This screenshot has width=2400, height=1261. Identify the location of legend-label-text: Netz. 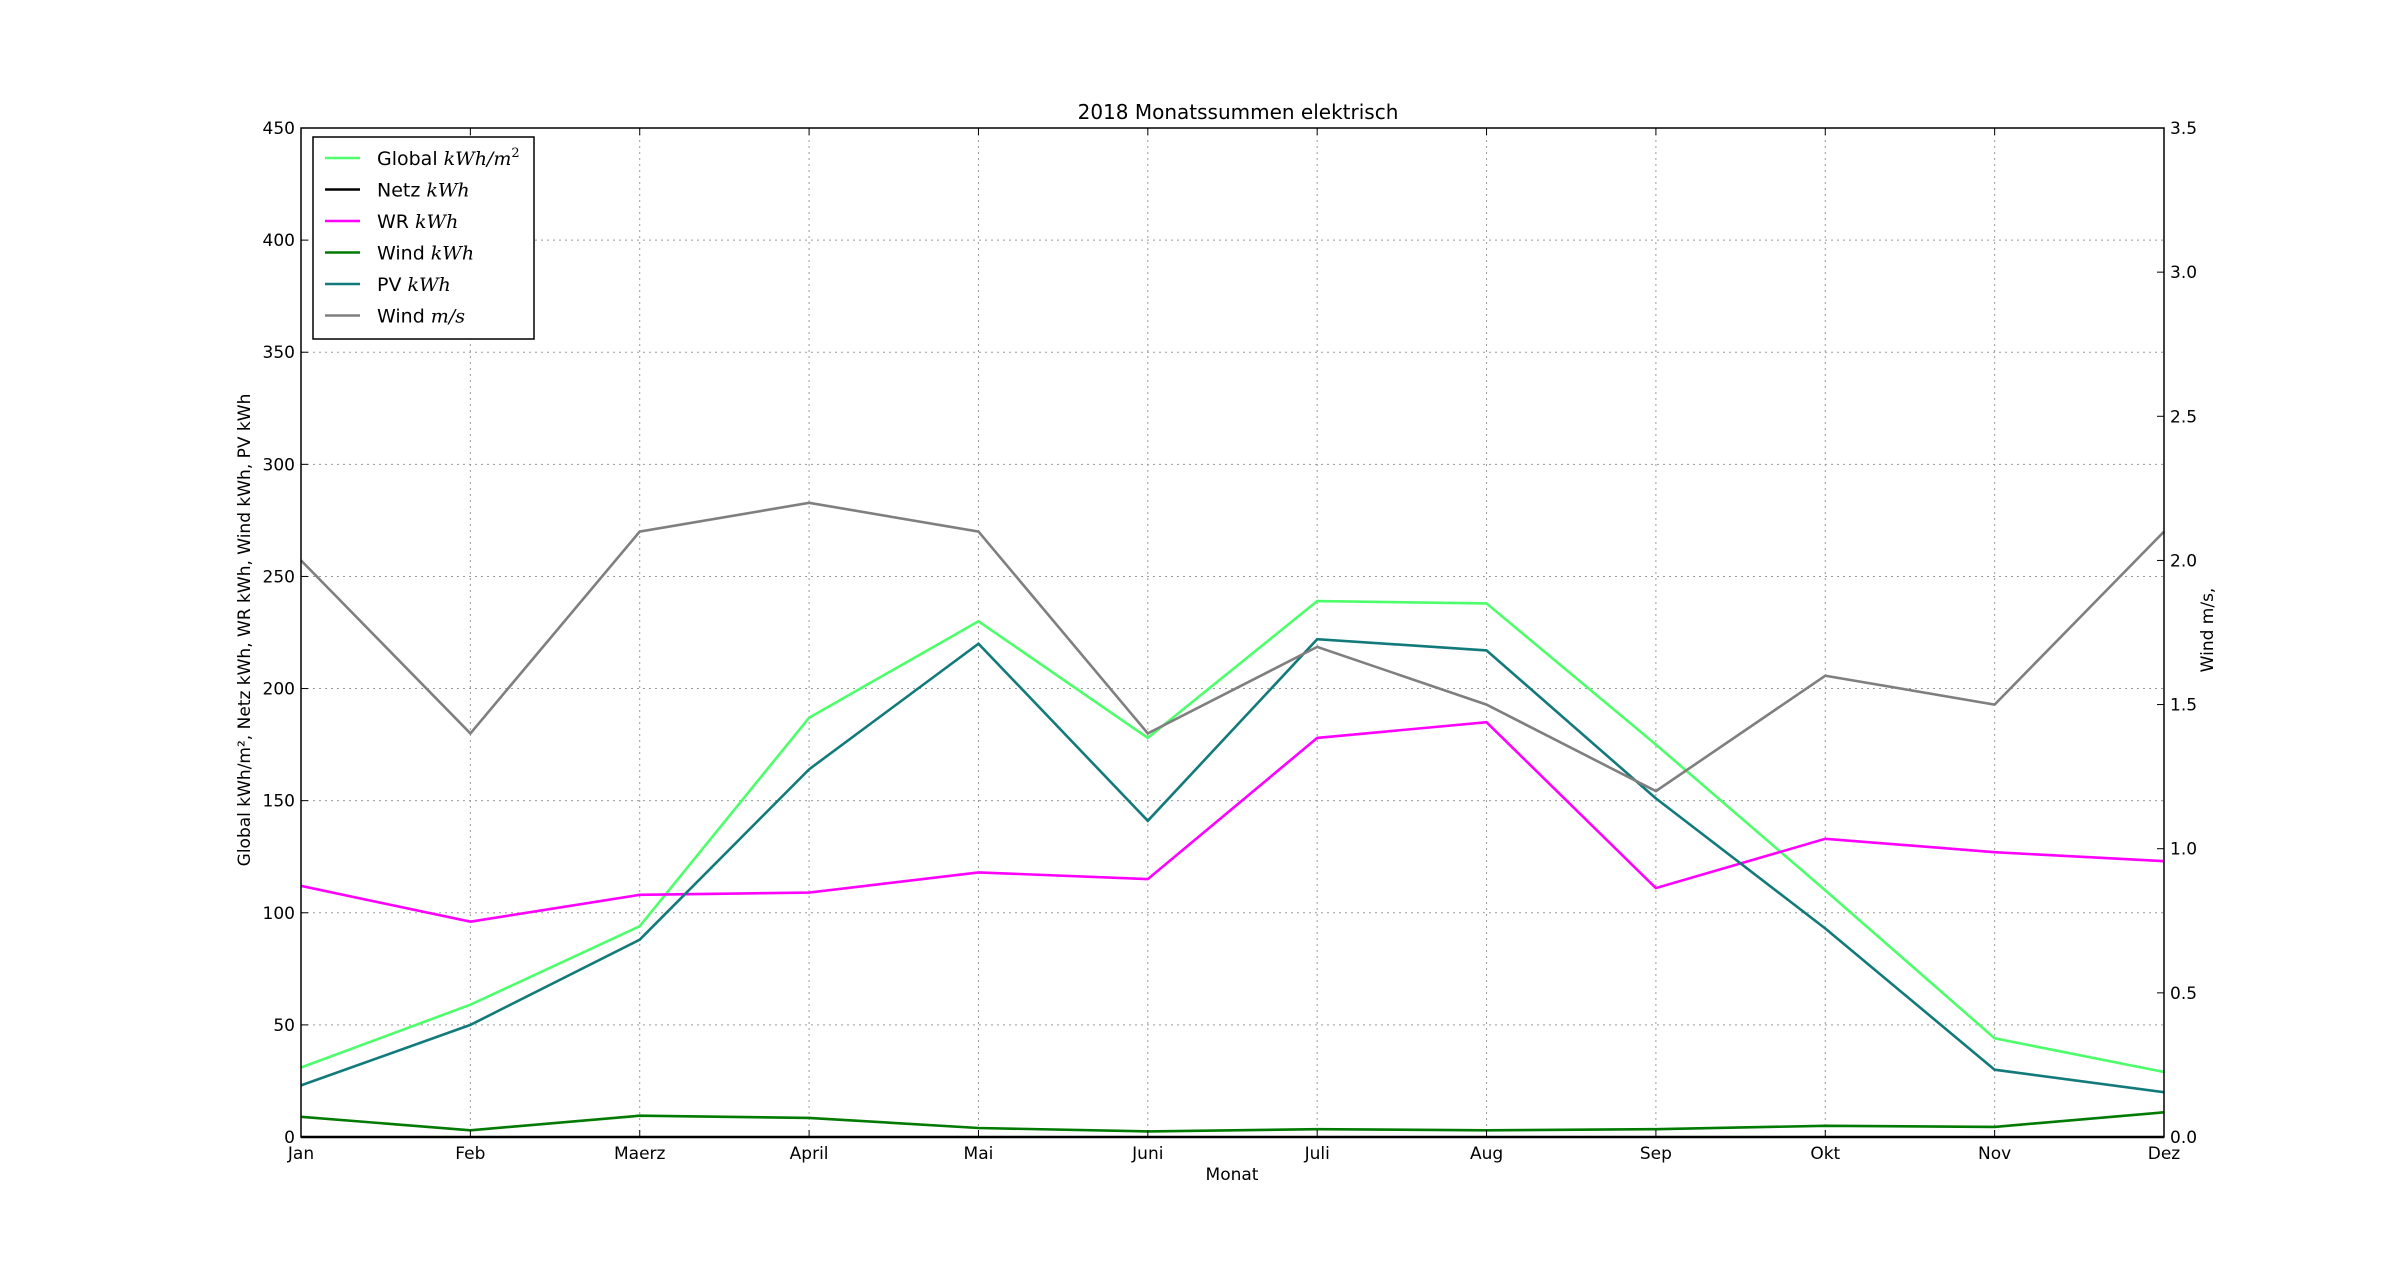
(401, 191).